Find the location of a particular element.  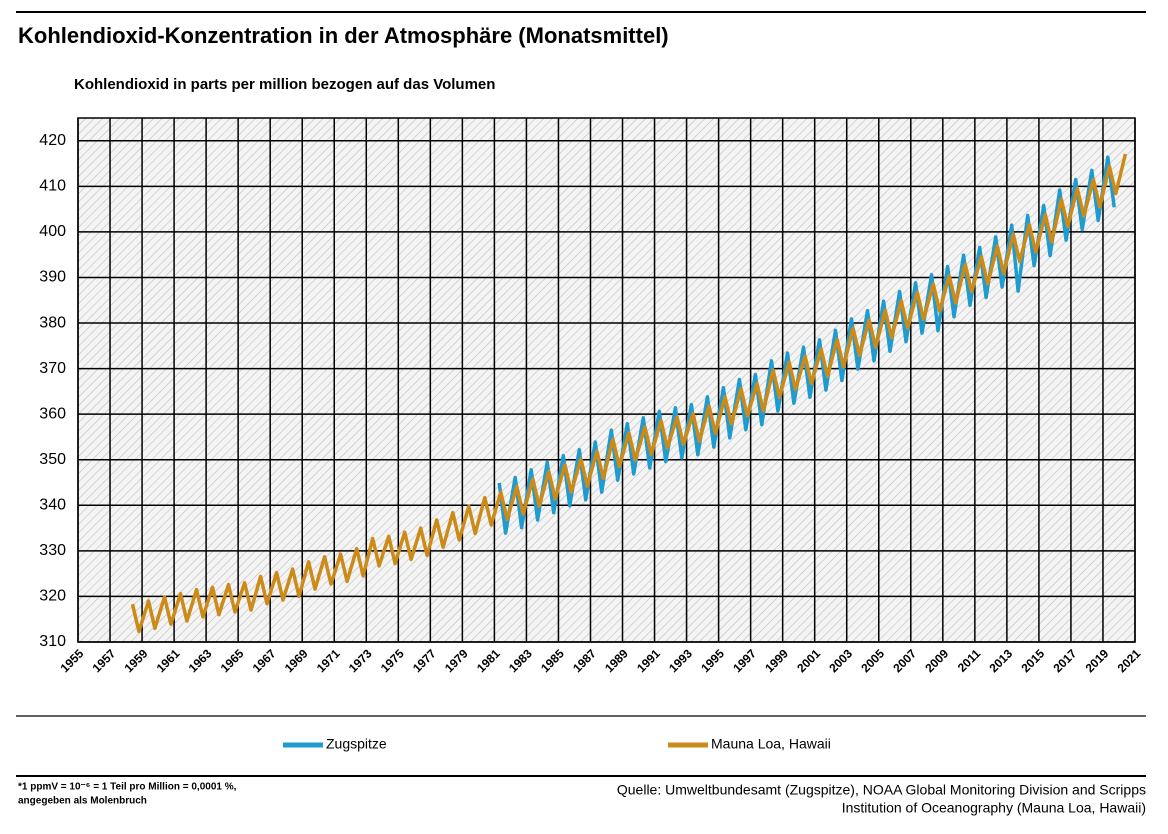

x-tick-label: 2013 is located at coordinates (1000, 660).